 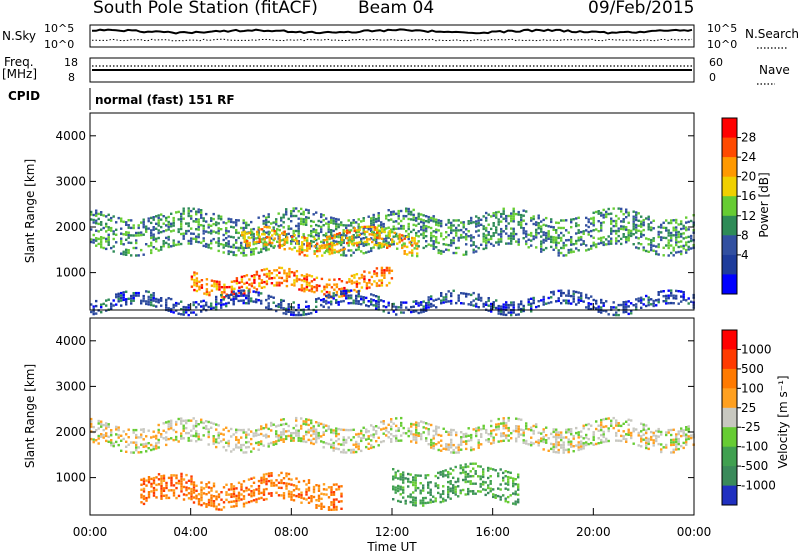 What do you see at coordinates (593, 532) in the screenshot?
I see `x-tick-label: 20:00` at bounding box center [593, 532].